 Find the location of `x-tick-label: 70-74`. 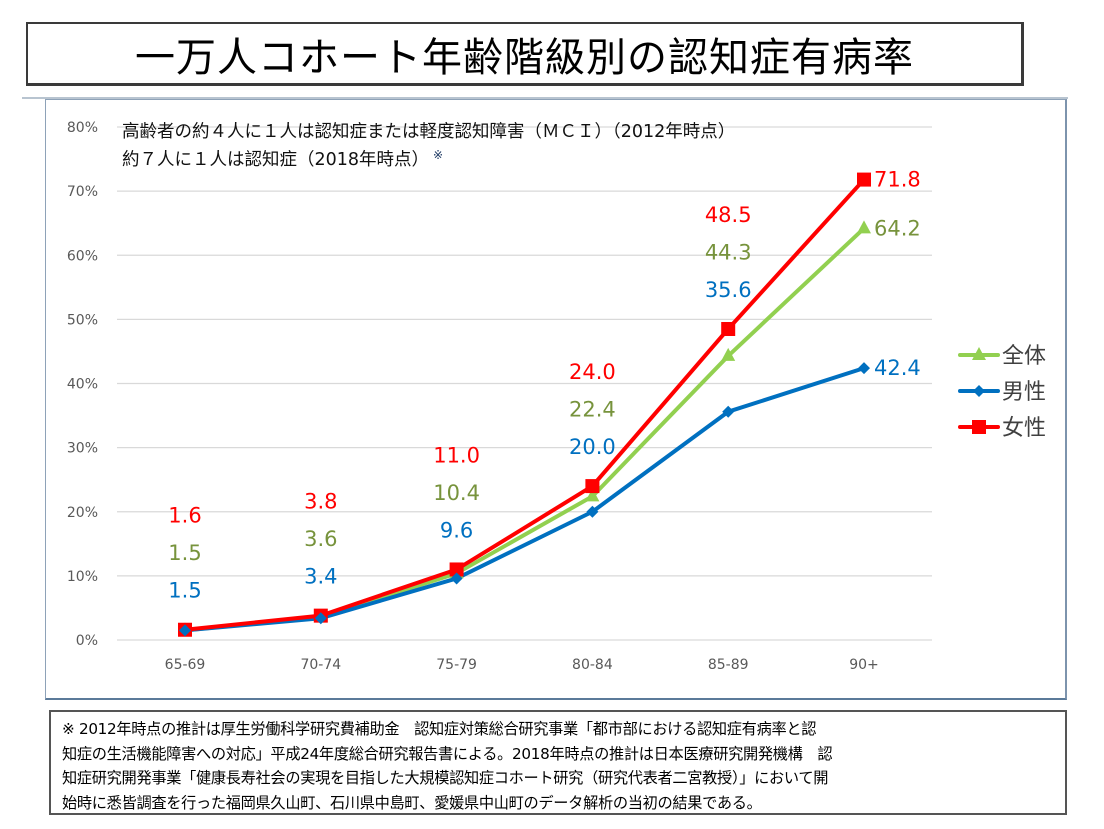

x-tick-label: 70-74 is located at coordinates (320, 665).